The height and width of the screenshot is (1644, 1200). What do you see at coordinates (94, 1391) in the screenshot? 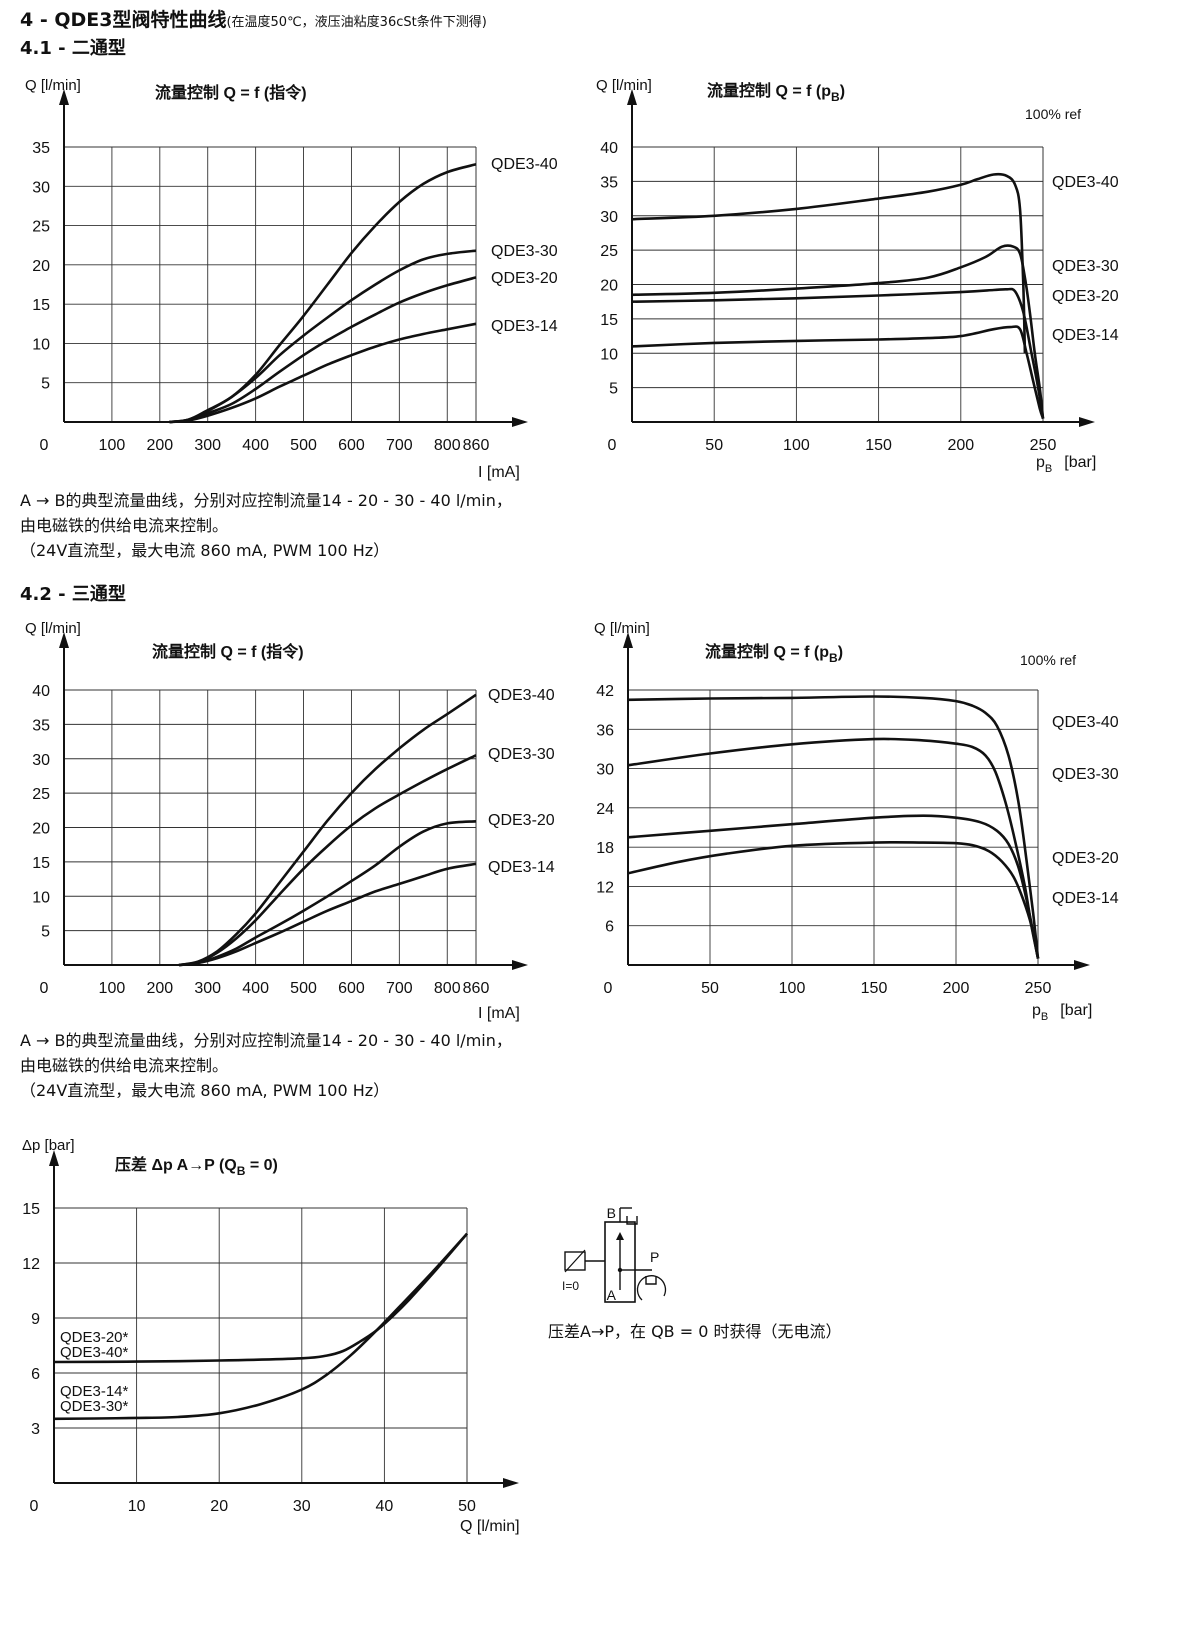
I see `series-label: QDE3-14*` at bounding box center [94, 1391].